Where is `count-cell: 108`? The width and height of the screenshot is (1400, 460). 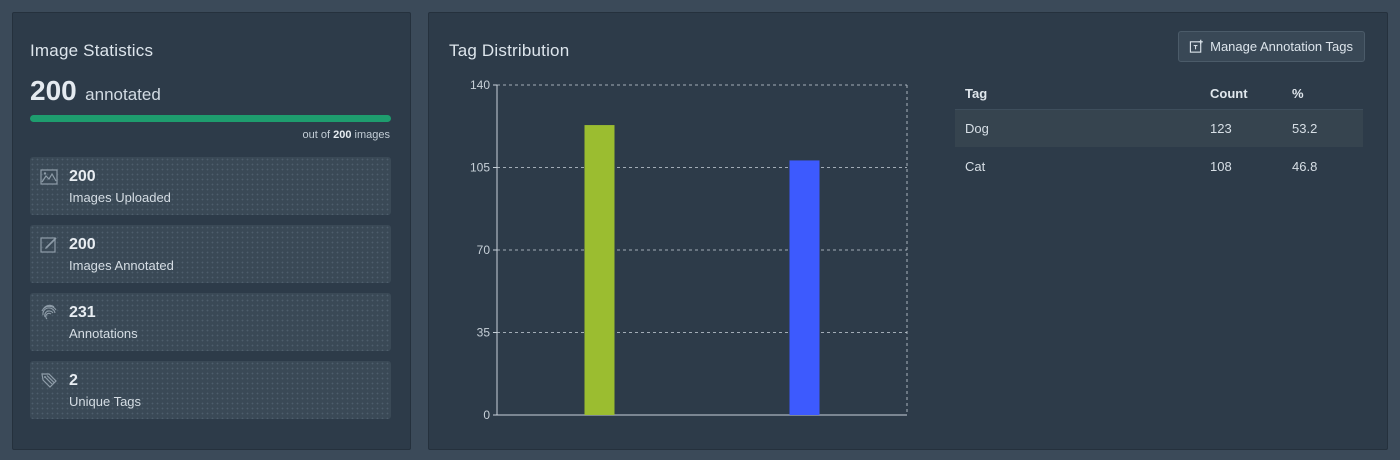 count-cell: 108 is located at coordinates (1221, 166).